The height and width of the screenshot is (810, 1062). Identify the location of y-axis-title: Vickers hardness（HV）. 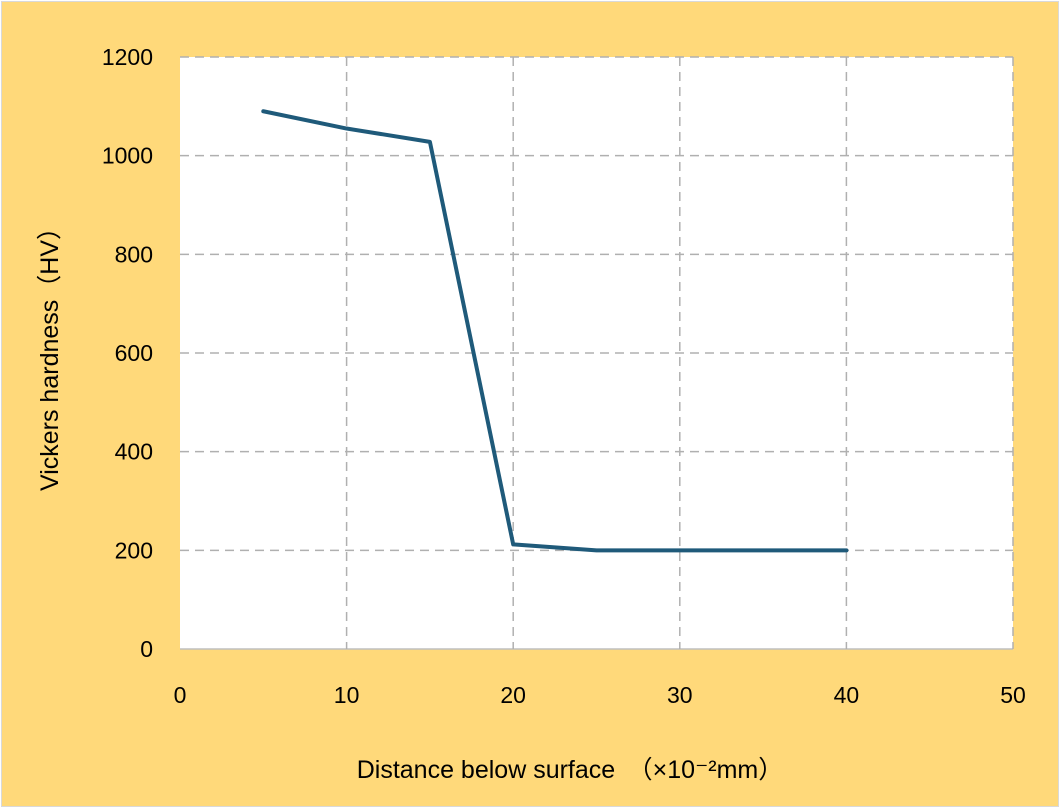
(50, 353).